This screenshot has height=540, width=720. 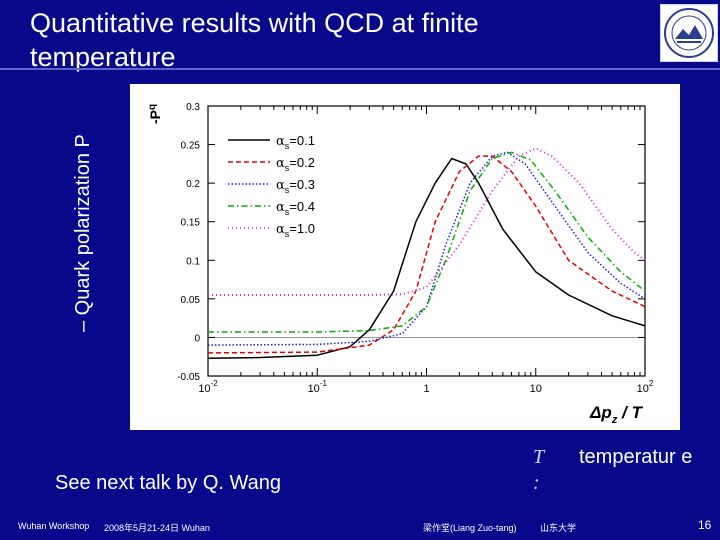 I want to click on x-tick-label: 10⁻¹, so click(x=318, y=387).